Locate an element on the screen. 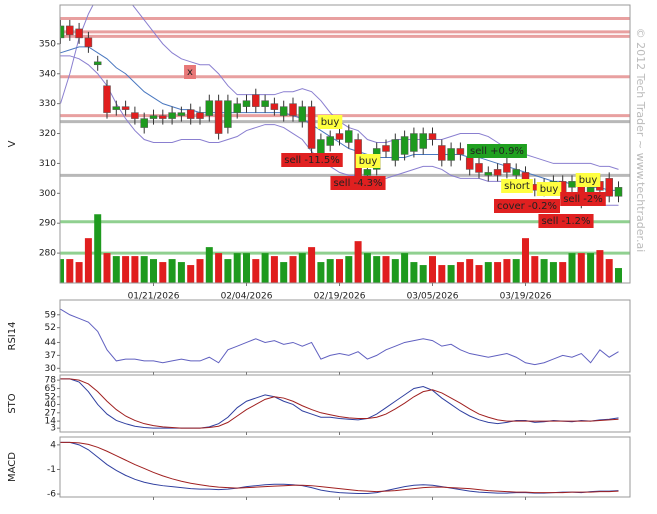 The image size is (657, 514). y-tick-label: 52 is located at coordinates (50, 328).